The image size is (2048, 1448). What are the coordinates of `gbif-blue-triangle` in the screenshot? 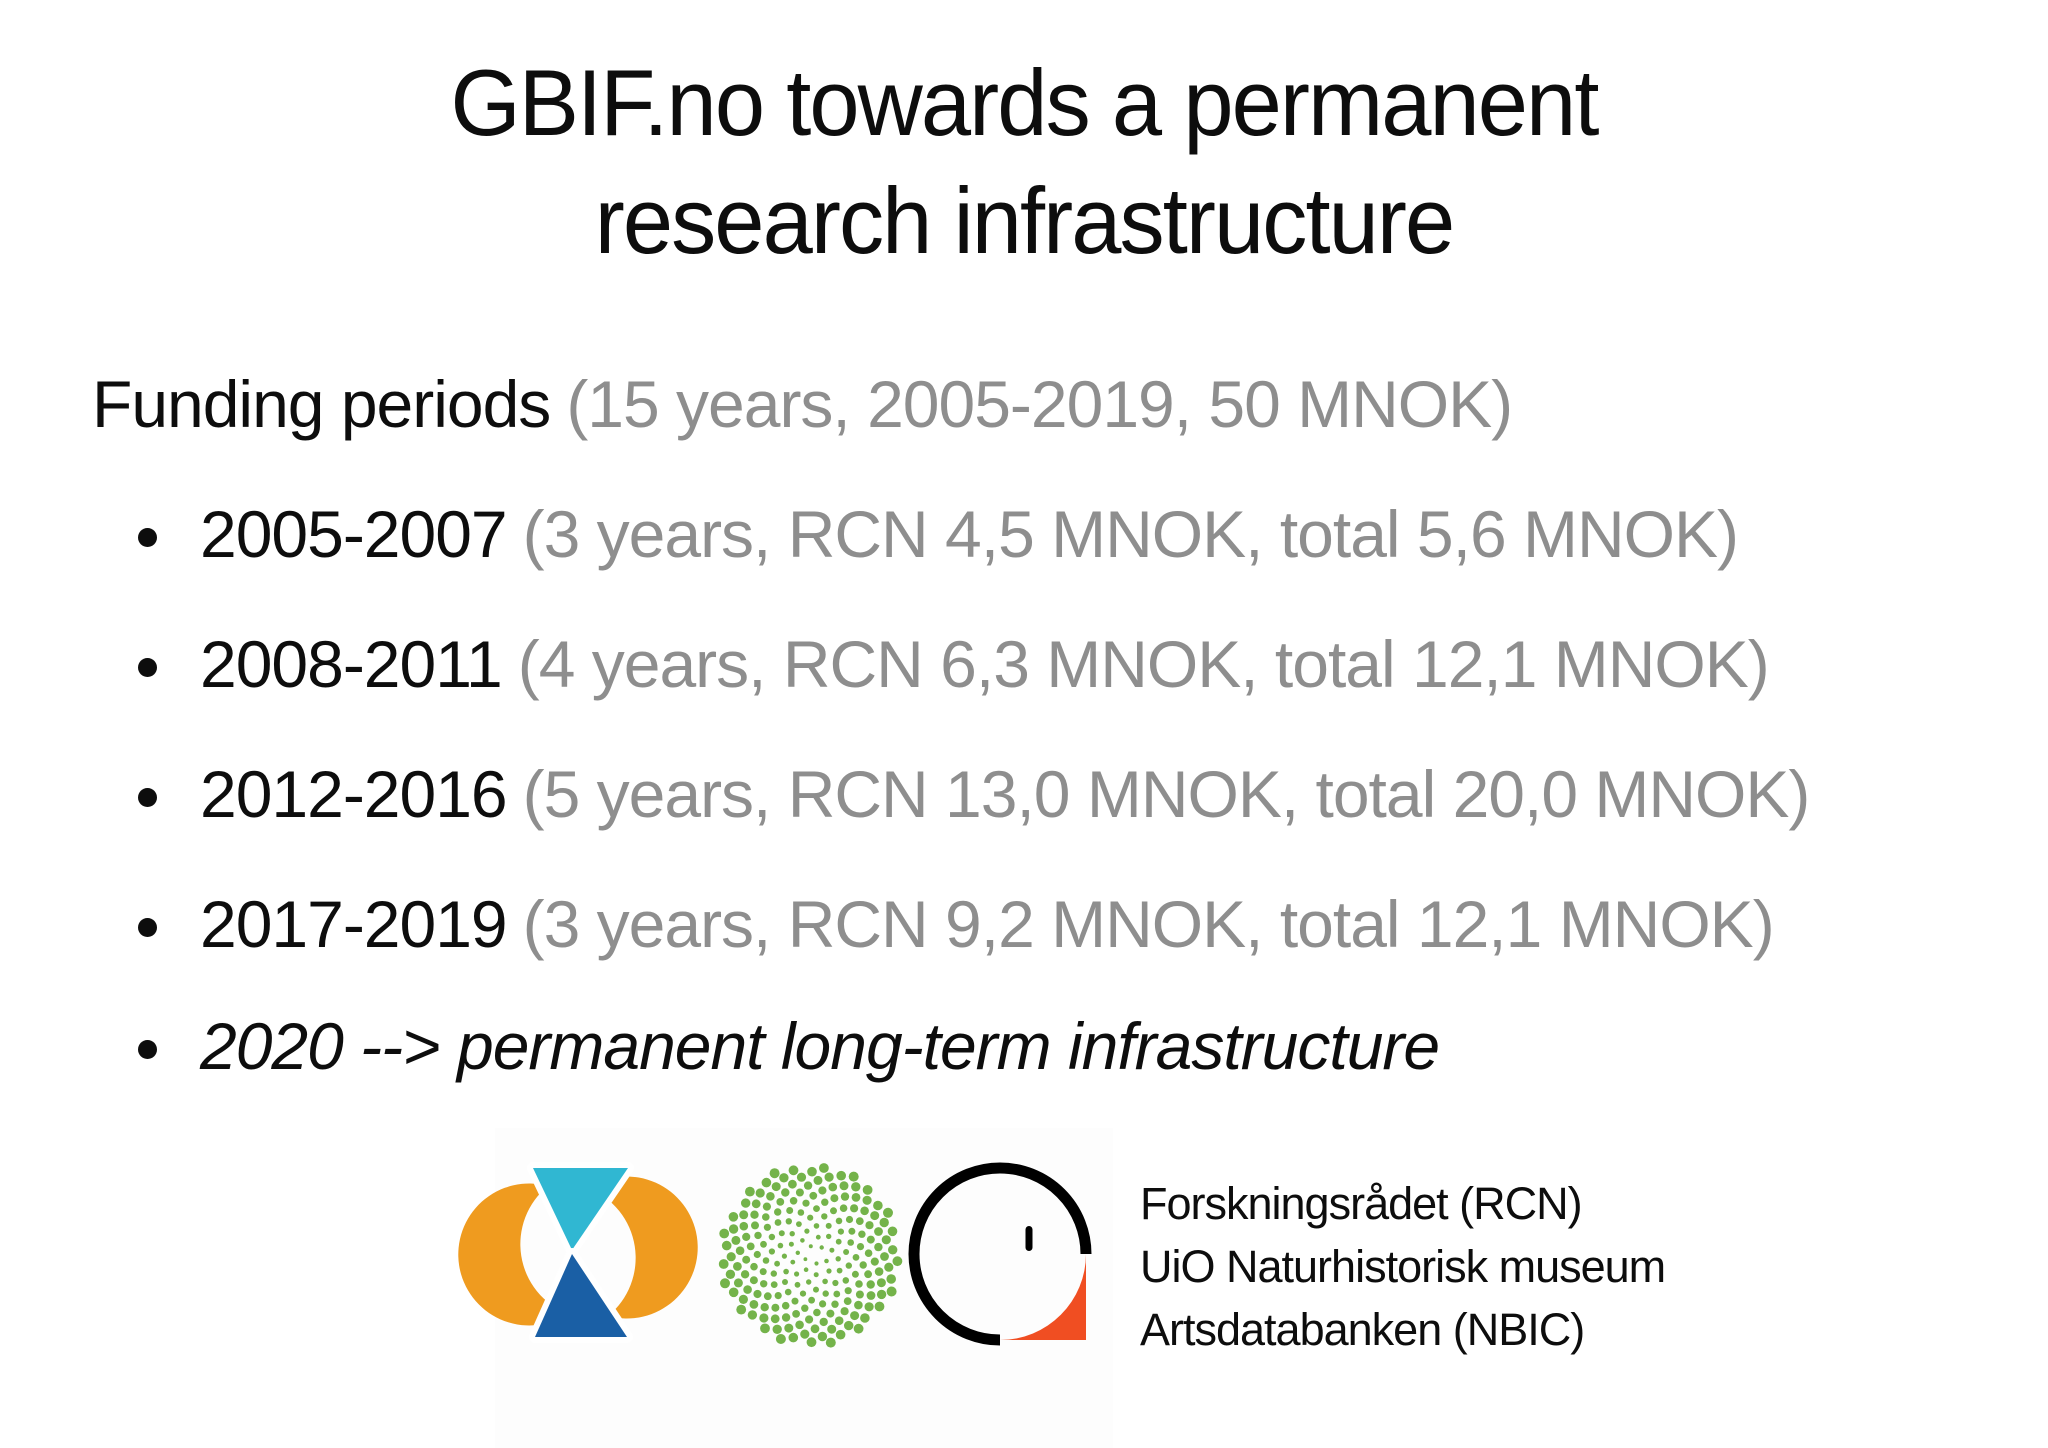 It's located at (581, 1295).